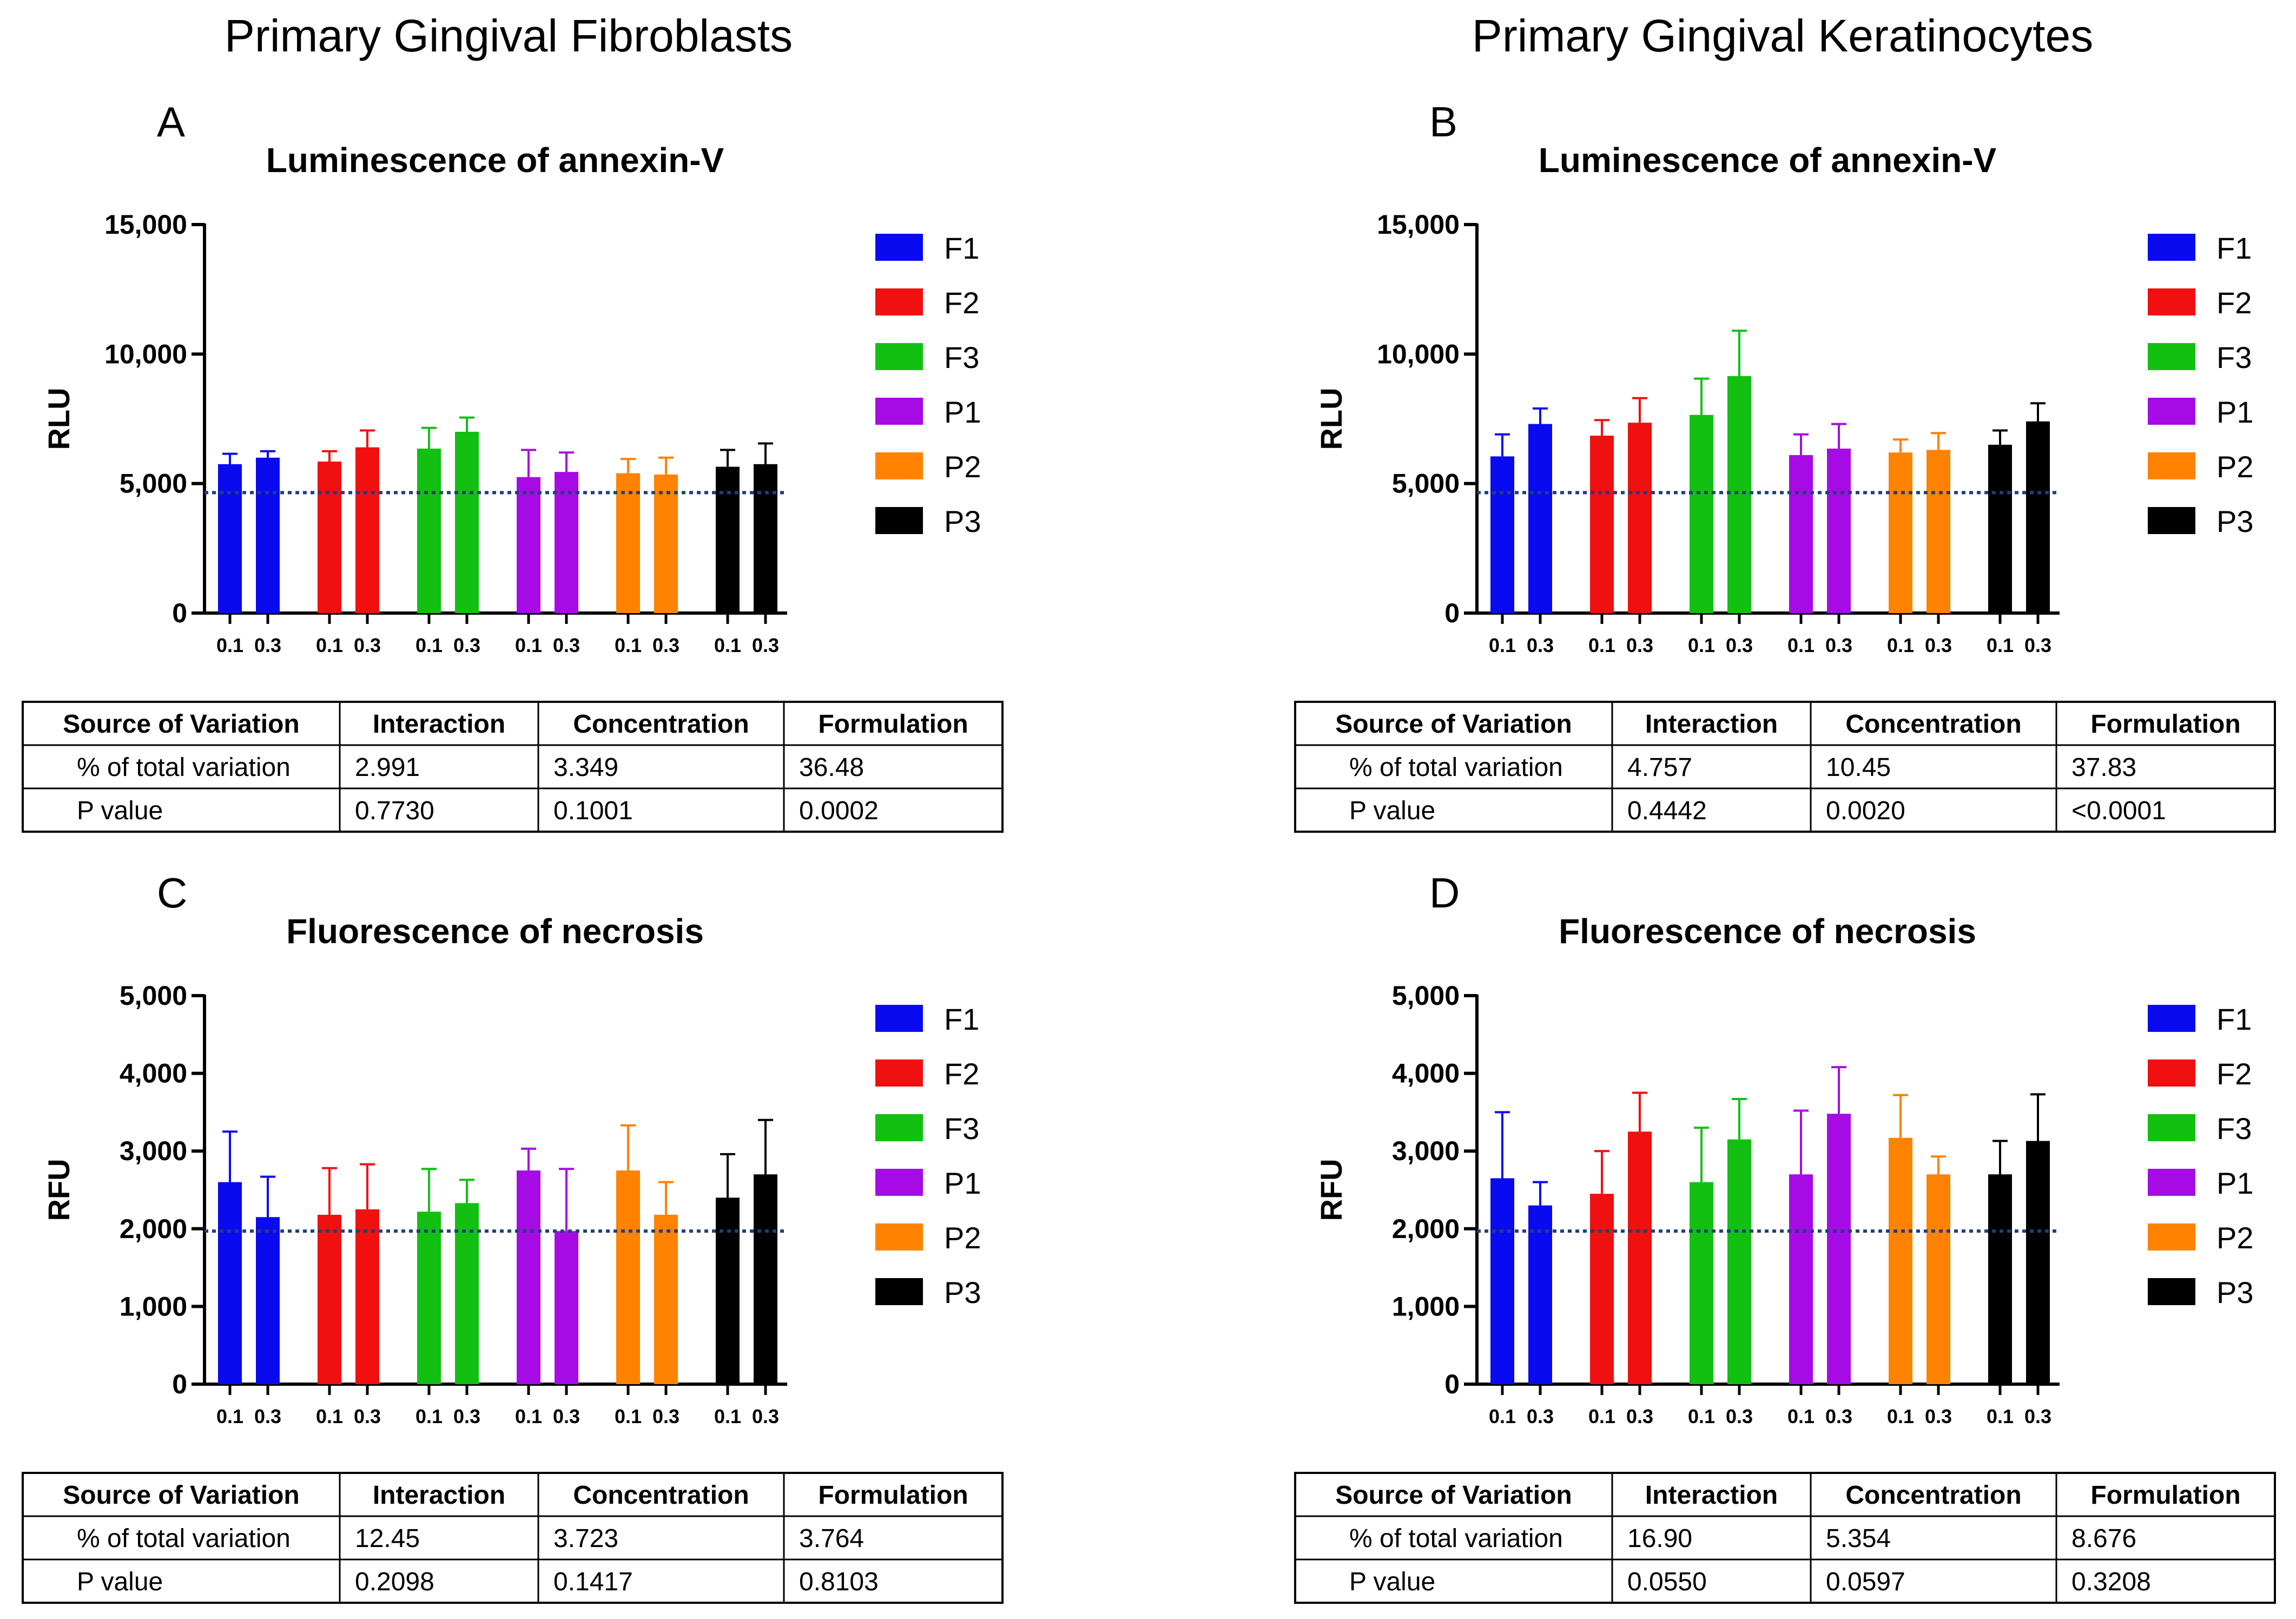 The height and width of the screenshot is (1619, 2296). I want to click on table-cell: 0.0597, so click(1865, 1582).